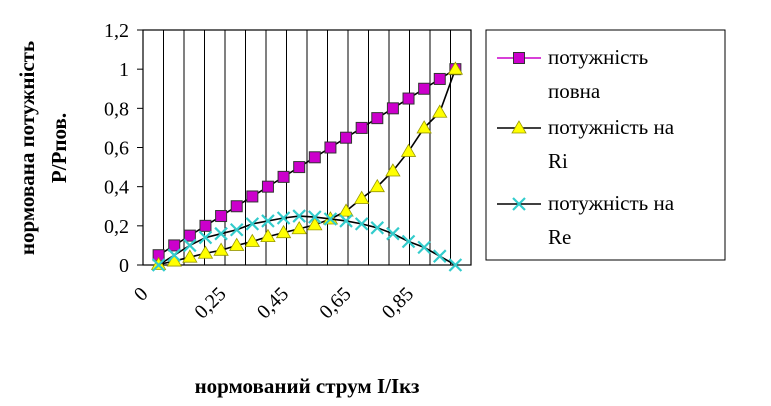 This screenshot has height=406, width=771. Describe the element at coordinates (124, 70) in the screenshot. I see `y-tick-label: 1` at that location.